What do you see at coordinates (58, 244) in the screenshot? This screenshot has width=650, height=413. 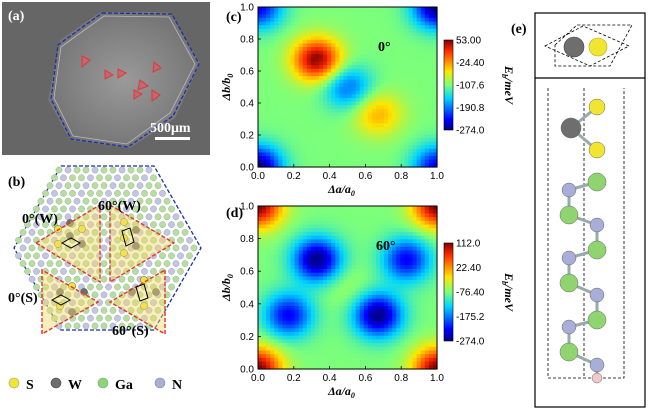 I see `domain-atom` at bounding box center [58, 244].